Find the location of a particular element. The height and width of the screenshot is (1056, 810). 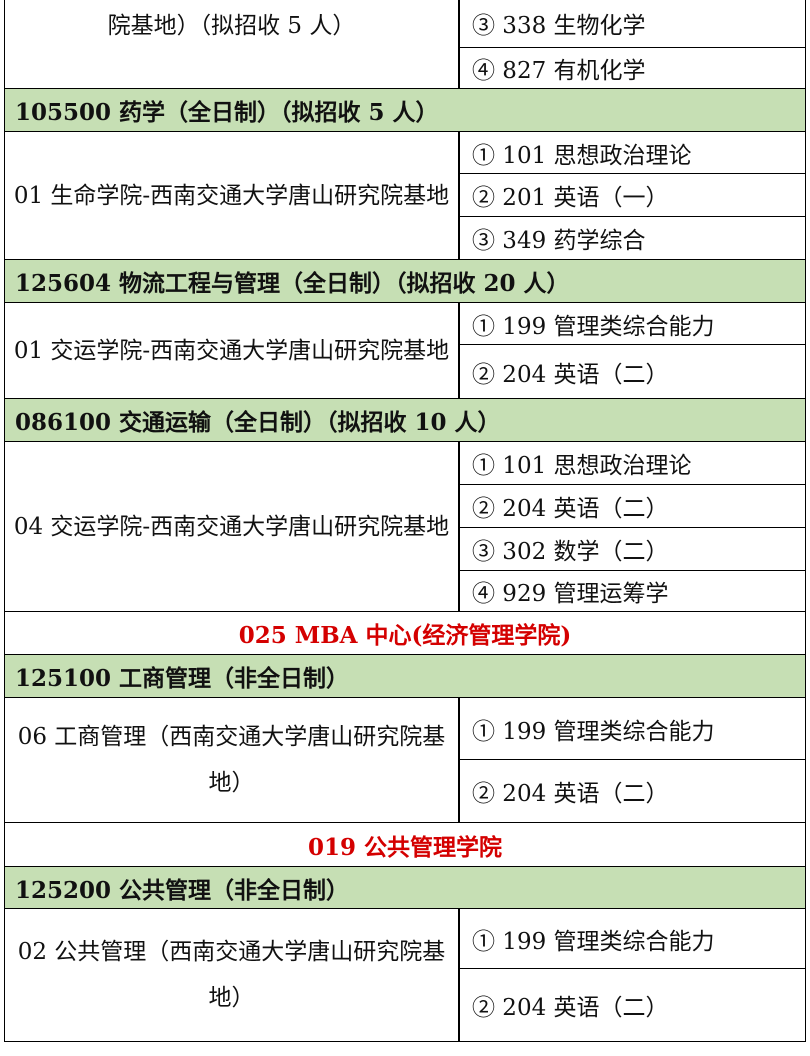

program-header-text: 125100 工商管理（非全日制） is located at coordinates (182, 678).